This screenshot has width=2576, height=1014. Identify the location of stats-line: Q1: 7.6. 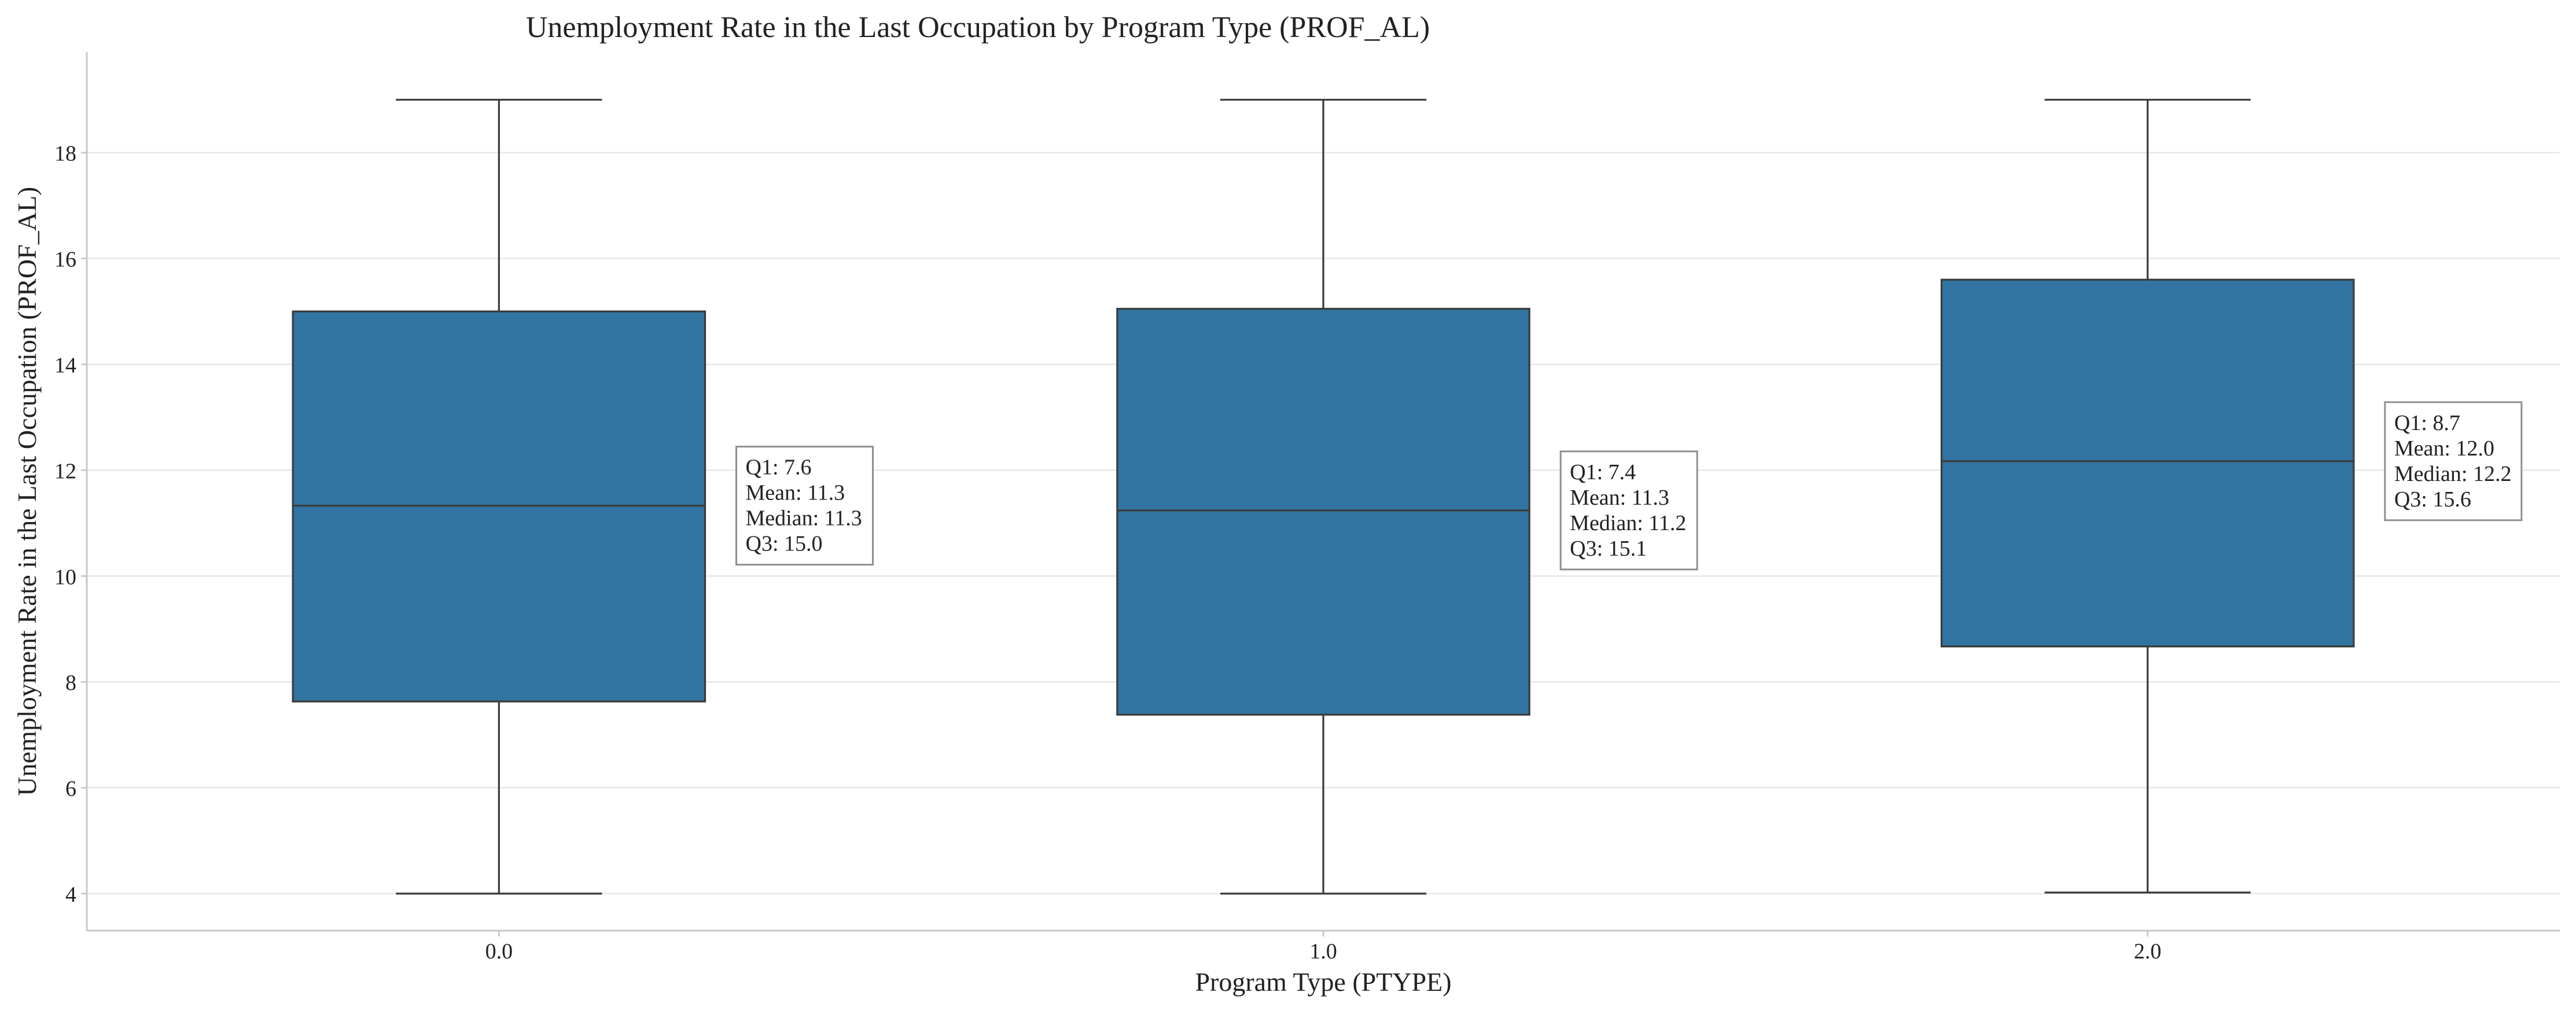
(779, 467).